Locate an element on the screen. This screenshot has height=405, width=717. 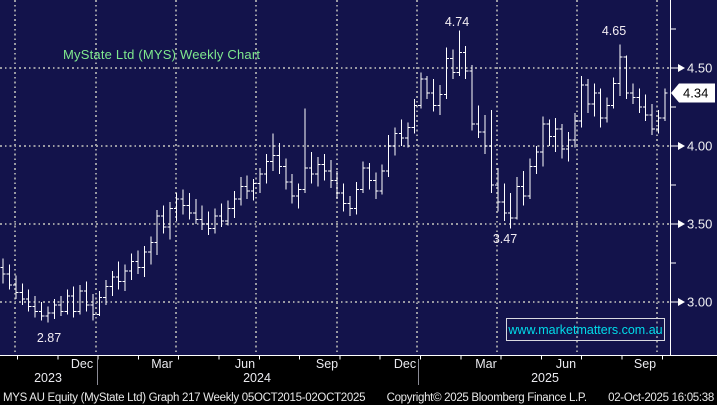
last-price-label: 4.34 is located at coordinates (695, 92).